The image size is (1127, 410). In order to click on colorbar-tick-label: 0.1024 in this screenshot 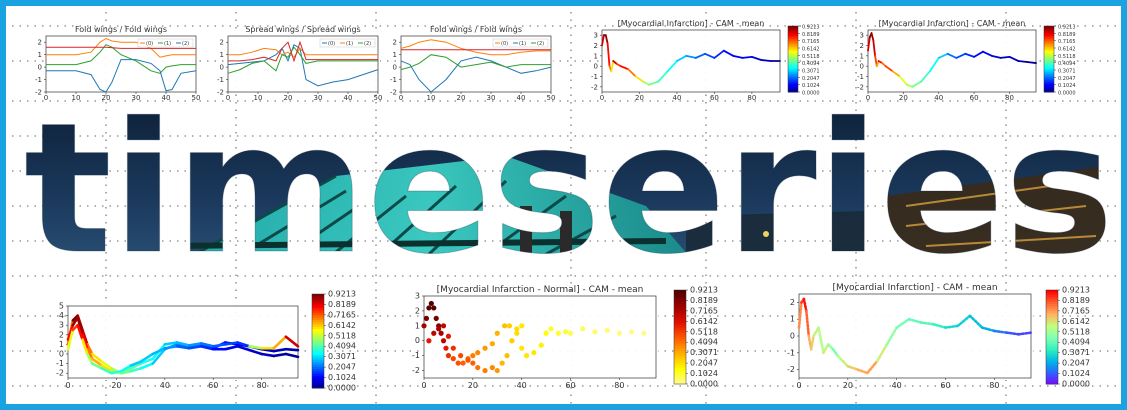, I will do `click(811, 86)`.